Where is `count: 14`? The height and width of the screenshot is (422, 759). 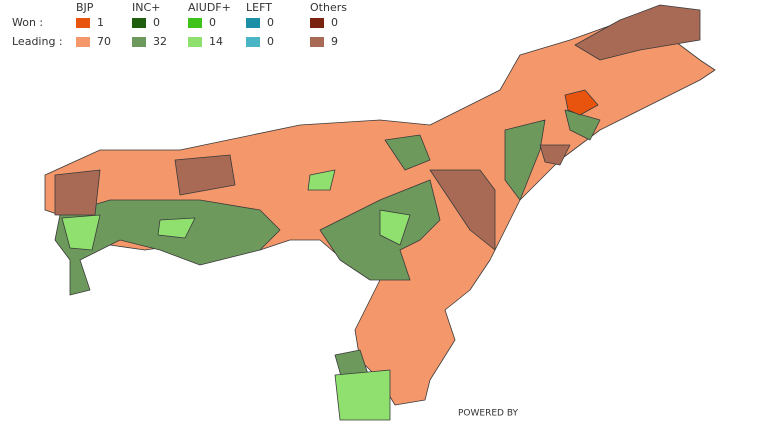
count: 14 is located at coordinates (216, 41).